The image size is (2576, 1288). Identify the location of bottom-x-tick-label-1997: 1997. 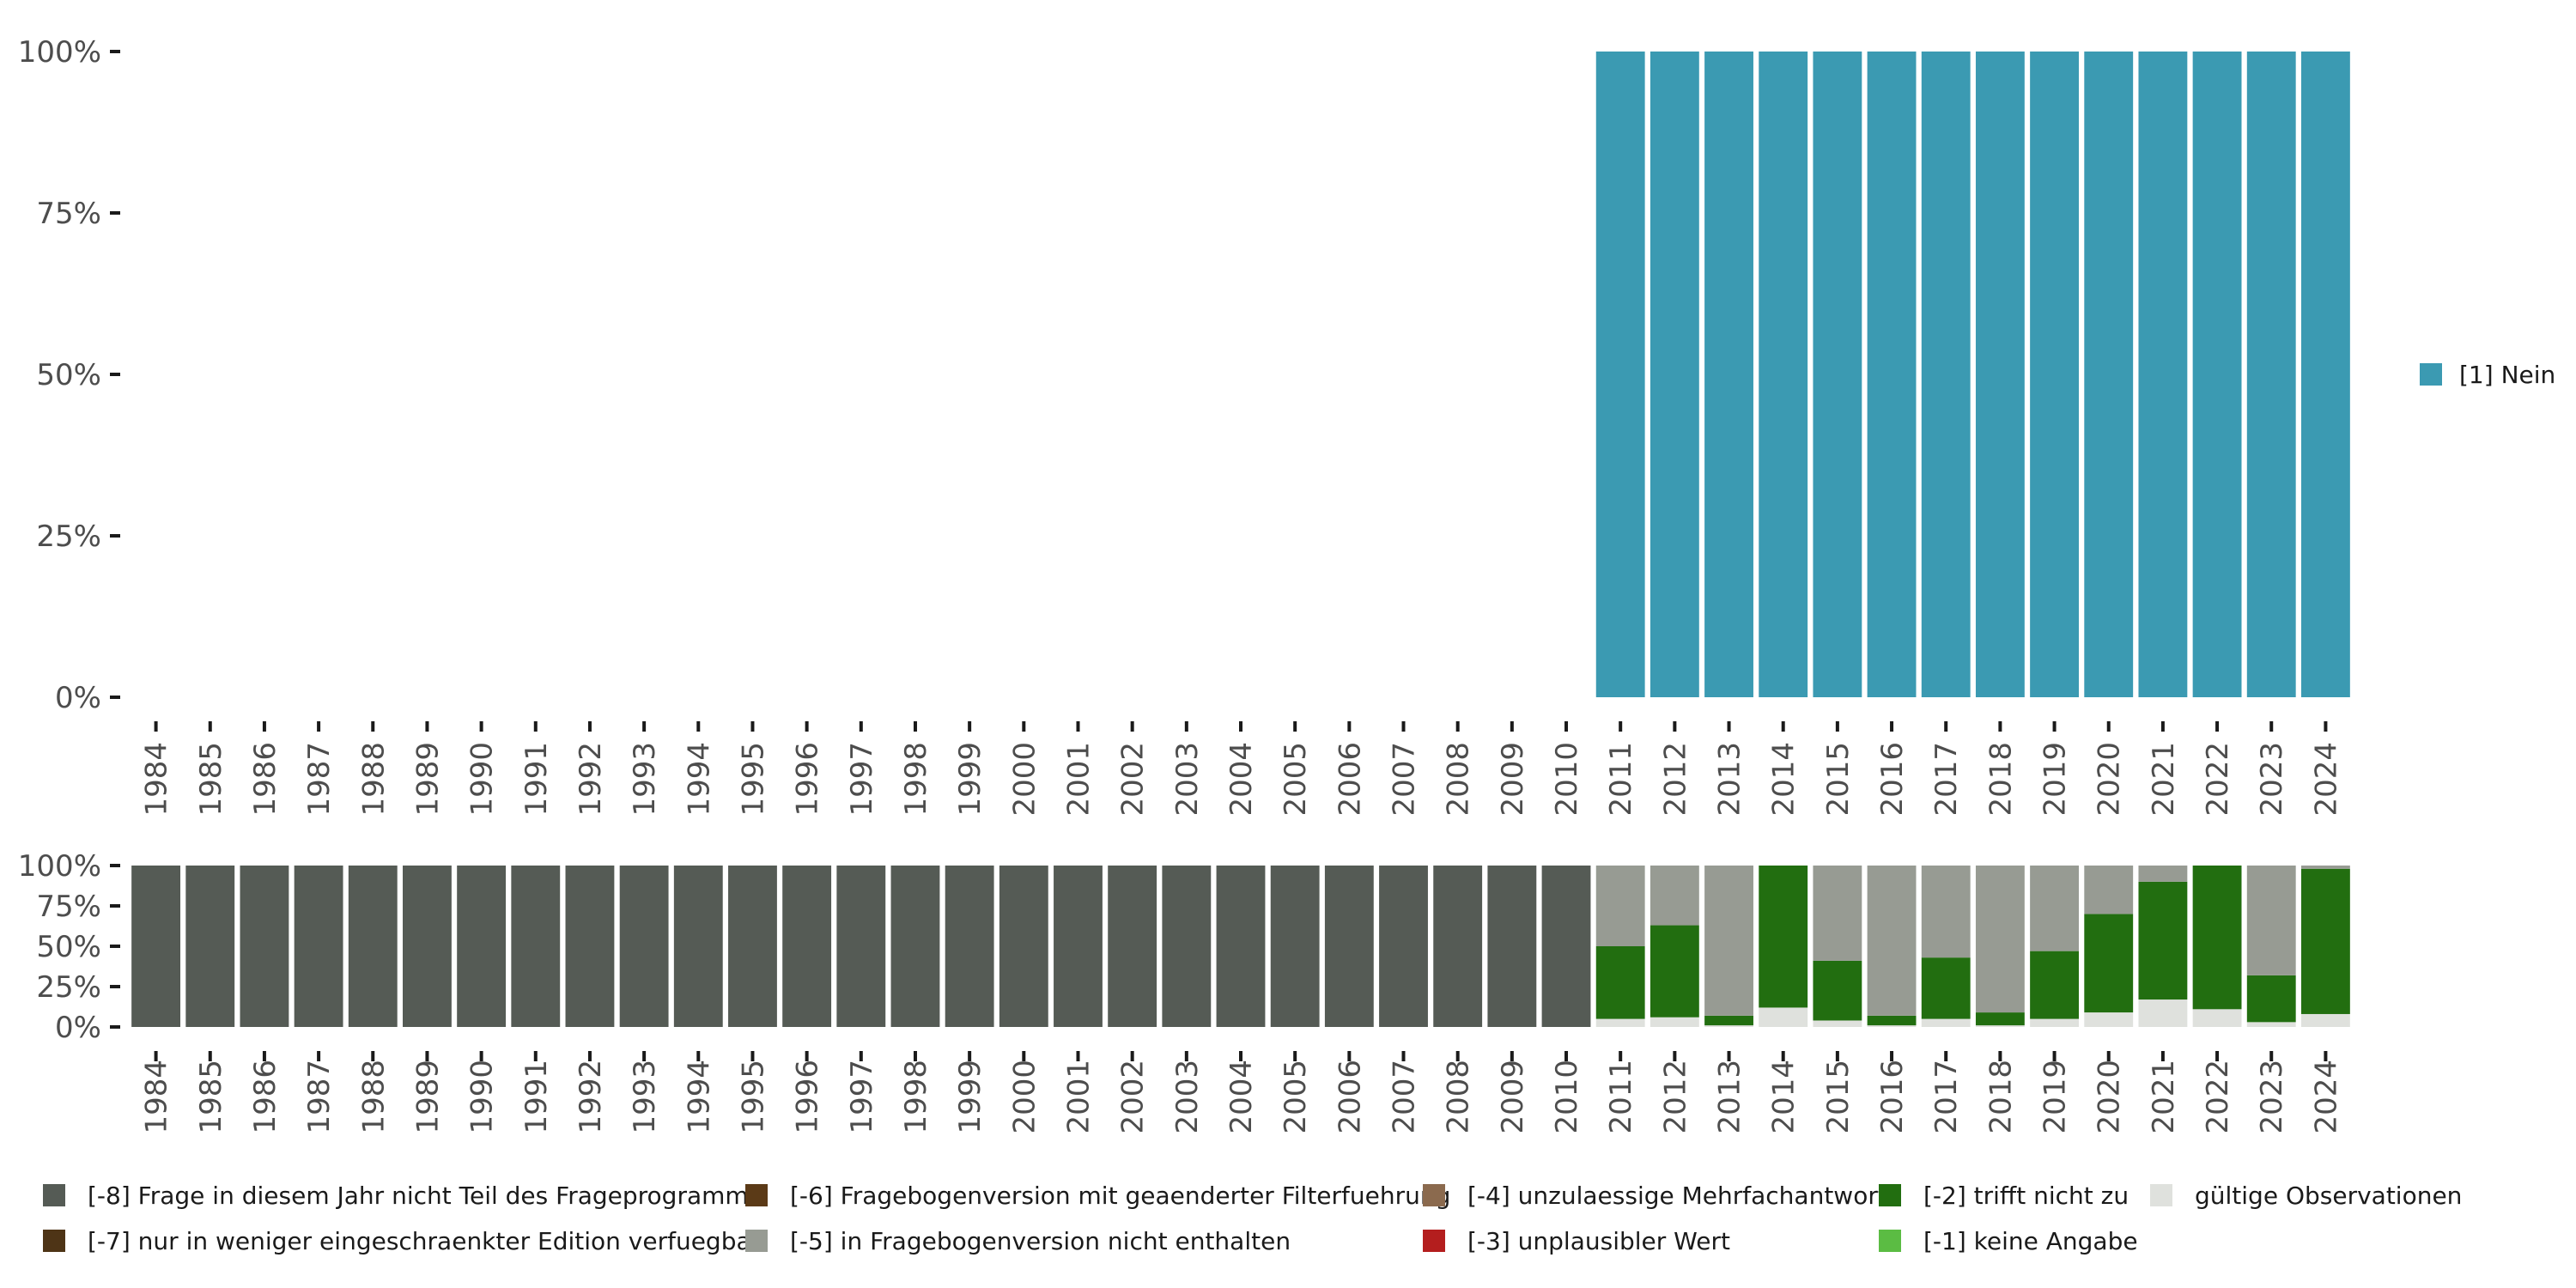
(862, 1097).